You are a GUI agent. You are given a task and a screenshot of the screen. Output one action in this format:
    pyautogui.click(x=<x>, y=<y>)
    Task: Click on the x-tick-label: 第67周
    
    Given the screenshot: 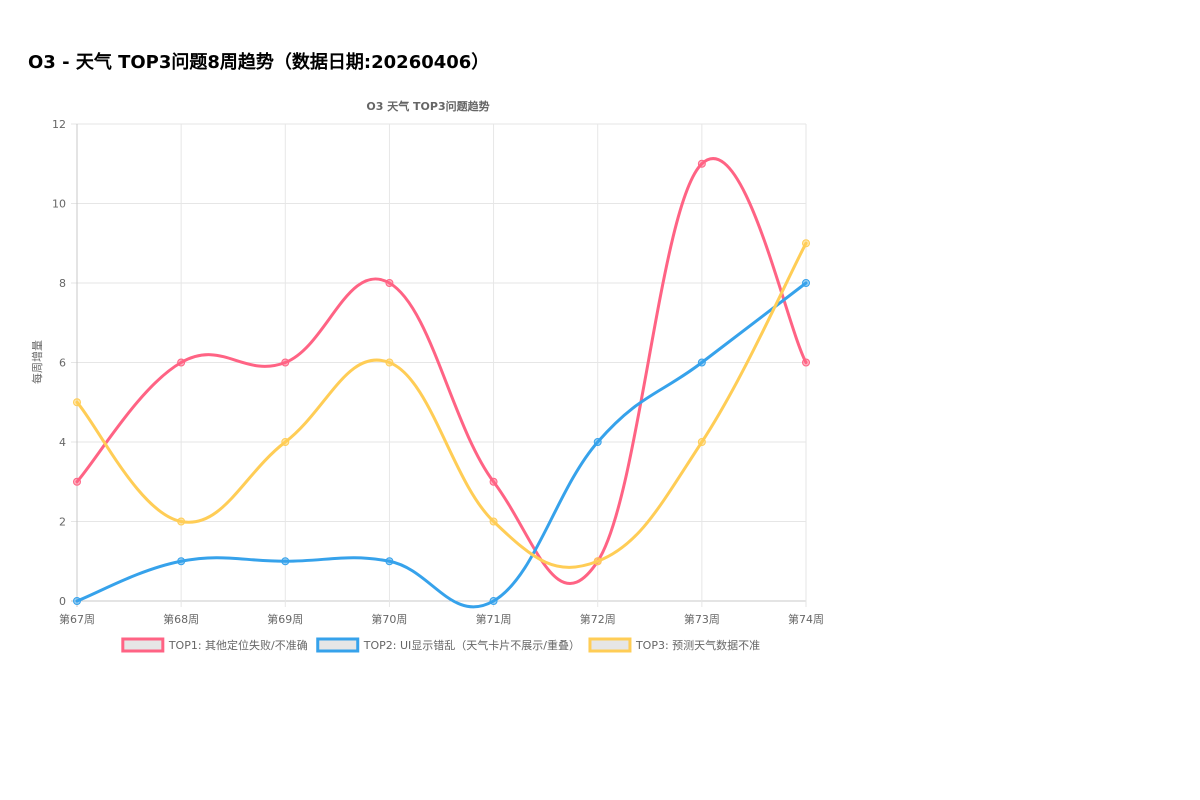 What is the action you would take?
    pyautogui.click(x=77, y=619)
    